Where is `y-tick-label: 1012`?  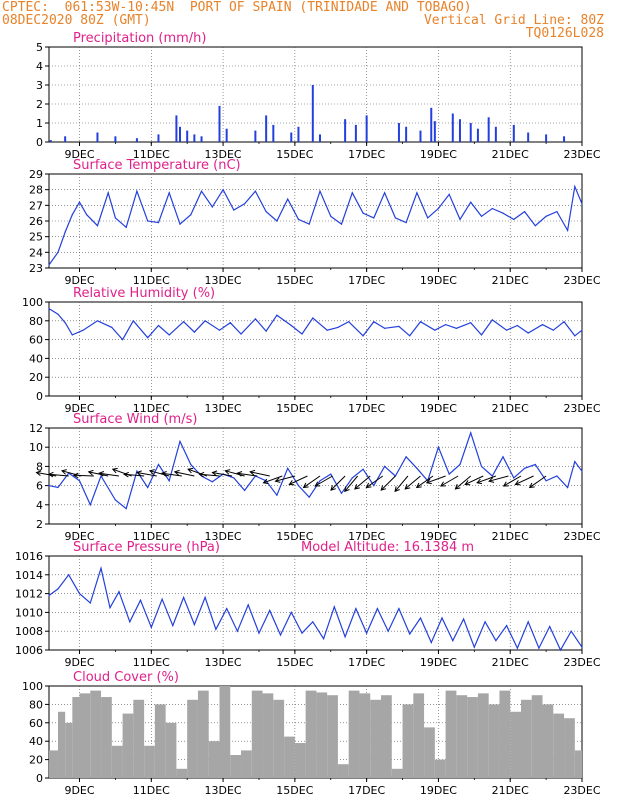
y-tick-label: 1012 is located at coordinates (29, 594).